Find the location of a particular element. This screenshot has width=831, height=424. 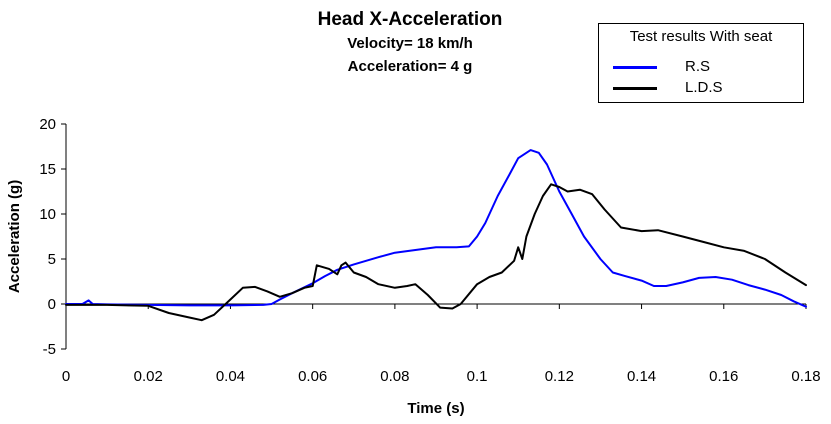

x-tick-label: 0.18 is located at coordinates (805, 376).